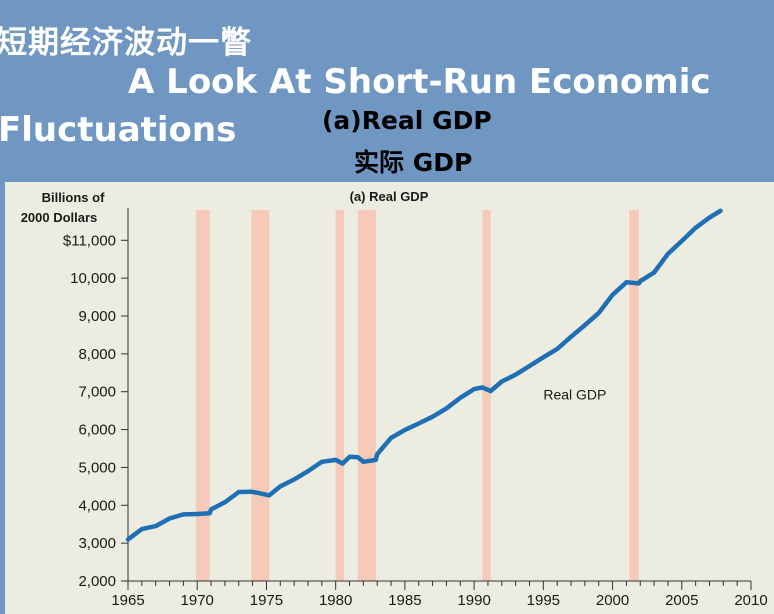 This screenshot has width=774, height=614. What do you see at coordinates (335, 600) in the screenshot?
I see `x-tick-label: 1980` at bounding box center [335, 600].